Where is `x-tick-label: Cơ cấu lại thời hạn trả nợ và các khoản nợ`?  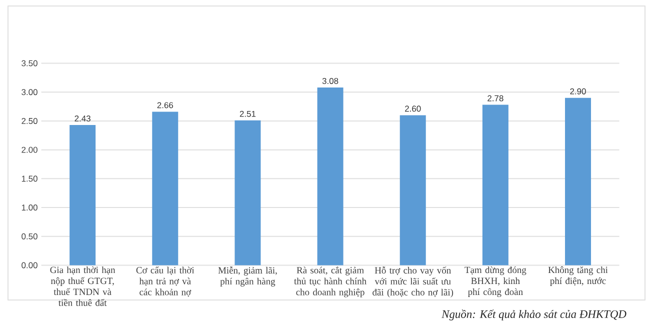
x-tick-label: Cơ cấu lại thời hạn trả nợ và các khoản nợ is located at coordinates (165, 281).